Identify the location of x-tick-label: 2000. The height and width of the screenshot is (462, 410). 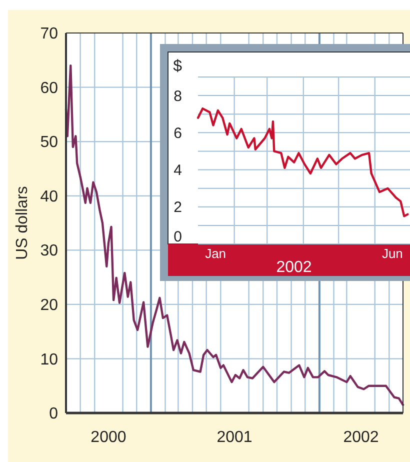
(108, 437).